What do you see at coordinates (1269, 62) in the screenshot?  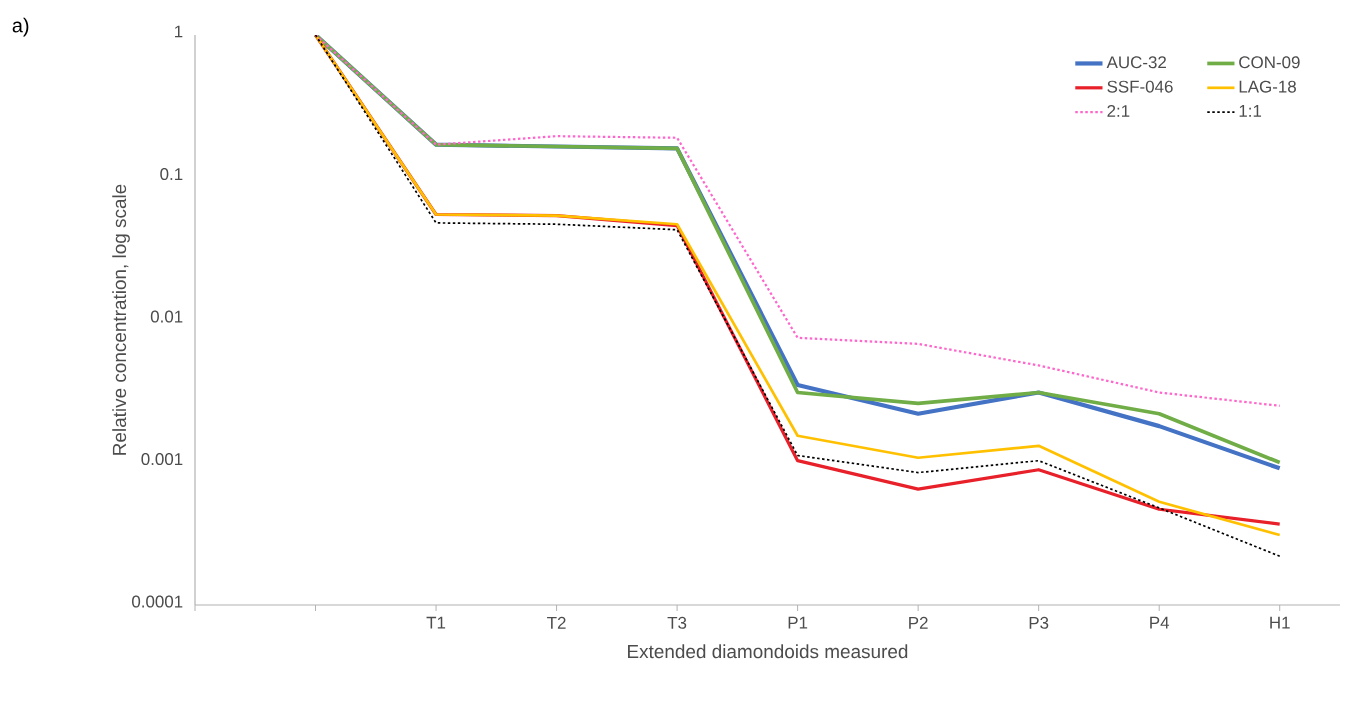 I see `legend-label: CON-09` at bounding box center [1269, 62].